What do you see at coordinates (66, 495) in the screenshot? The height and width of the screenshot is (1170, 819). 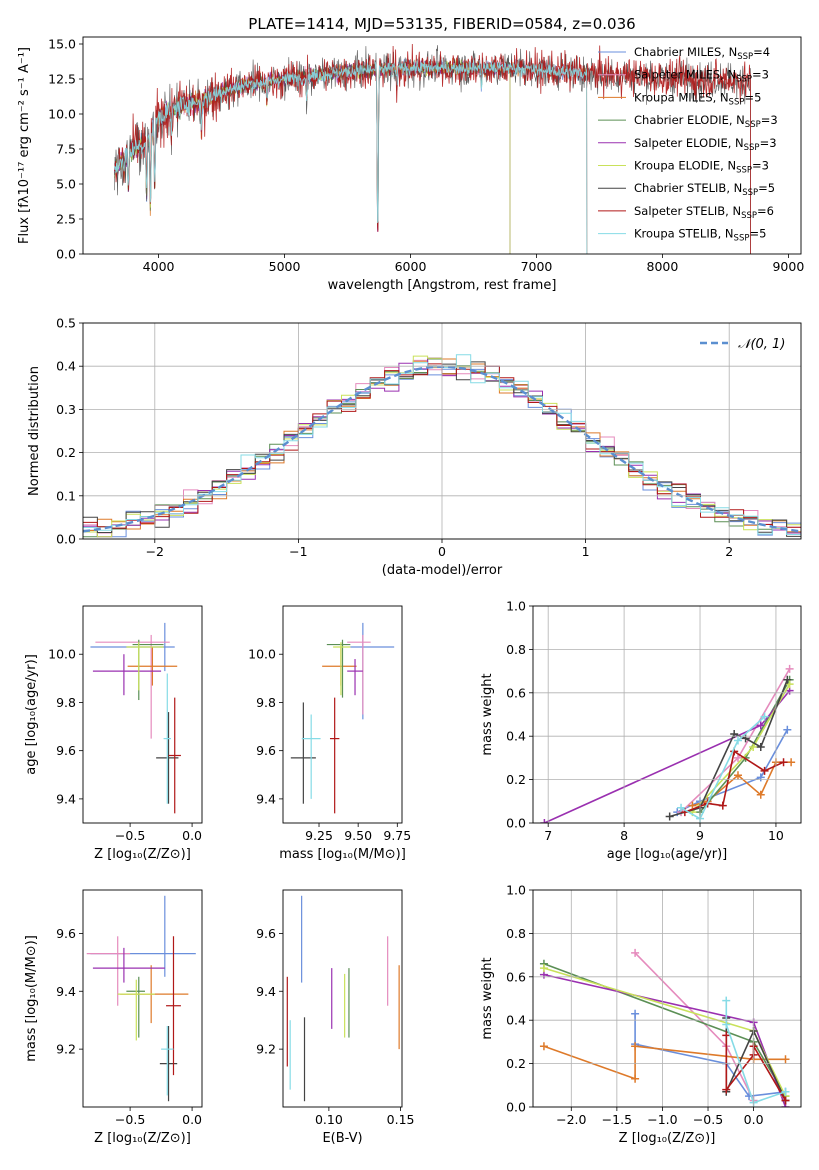 I see `y-tick-label: 0.1` at bounding box center [66, 495].